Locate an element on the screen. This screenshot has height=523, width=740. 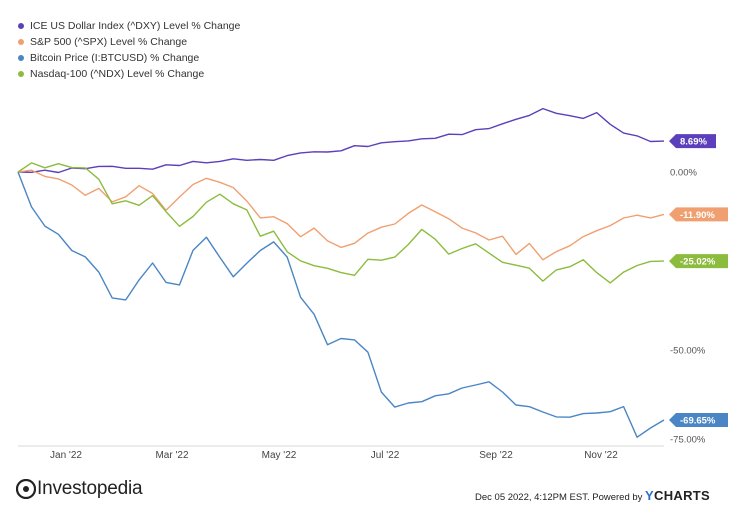
end-label-dxy: 8.69% is located at coordinates (693, 142).